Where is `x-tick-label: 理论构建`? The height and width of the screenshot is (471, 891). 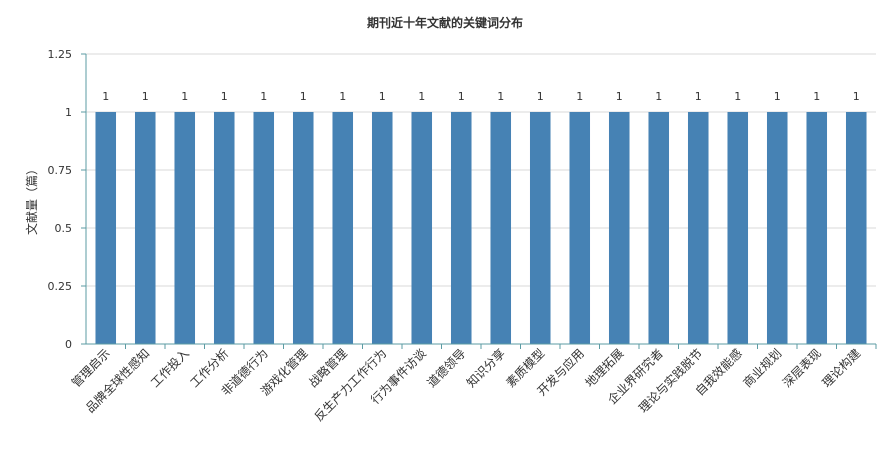 x-tick-label: 理论构建 is located at coordinates (841, 368).